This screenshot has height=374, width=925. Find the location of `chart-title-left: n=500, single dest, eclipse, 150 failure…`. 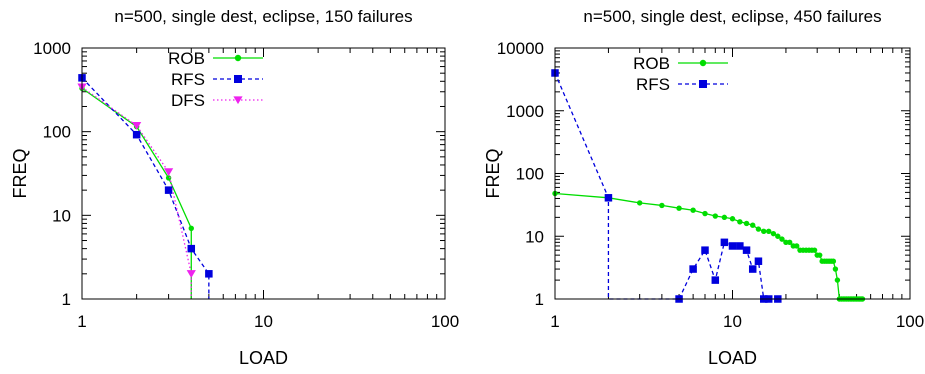

chart-title-left: n=500, single dest, eclipse, 150 failure… is located at coordinates (263, 16).